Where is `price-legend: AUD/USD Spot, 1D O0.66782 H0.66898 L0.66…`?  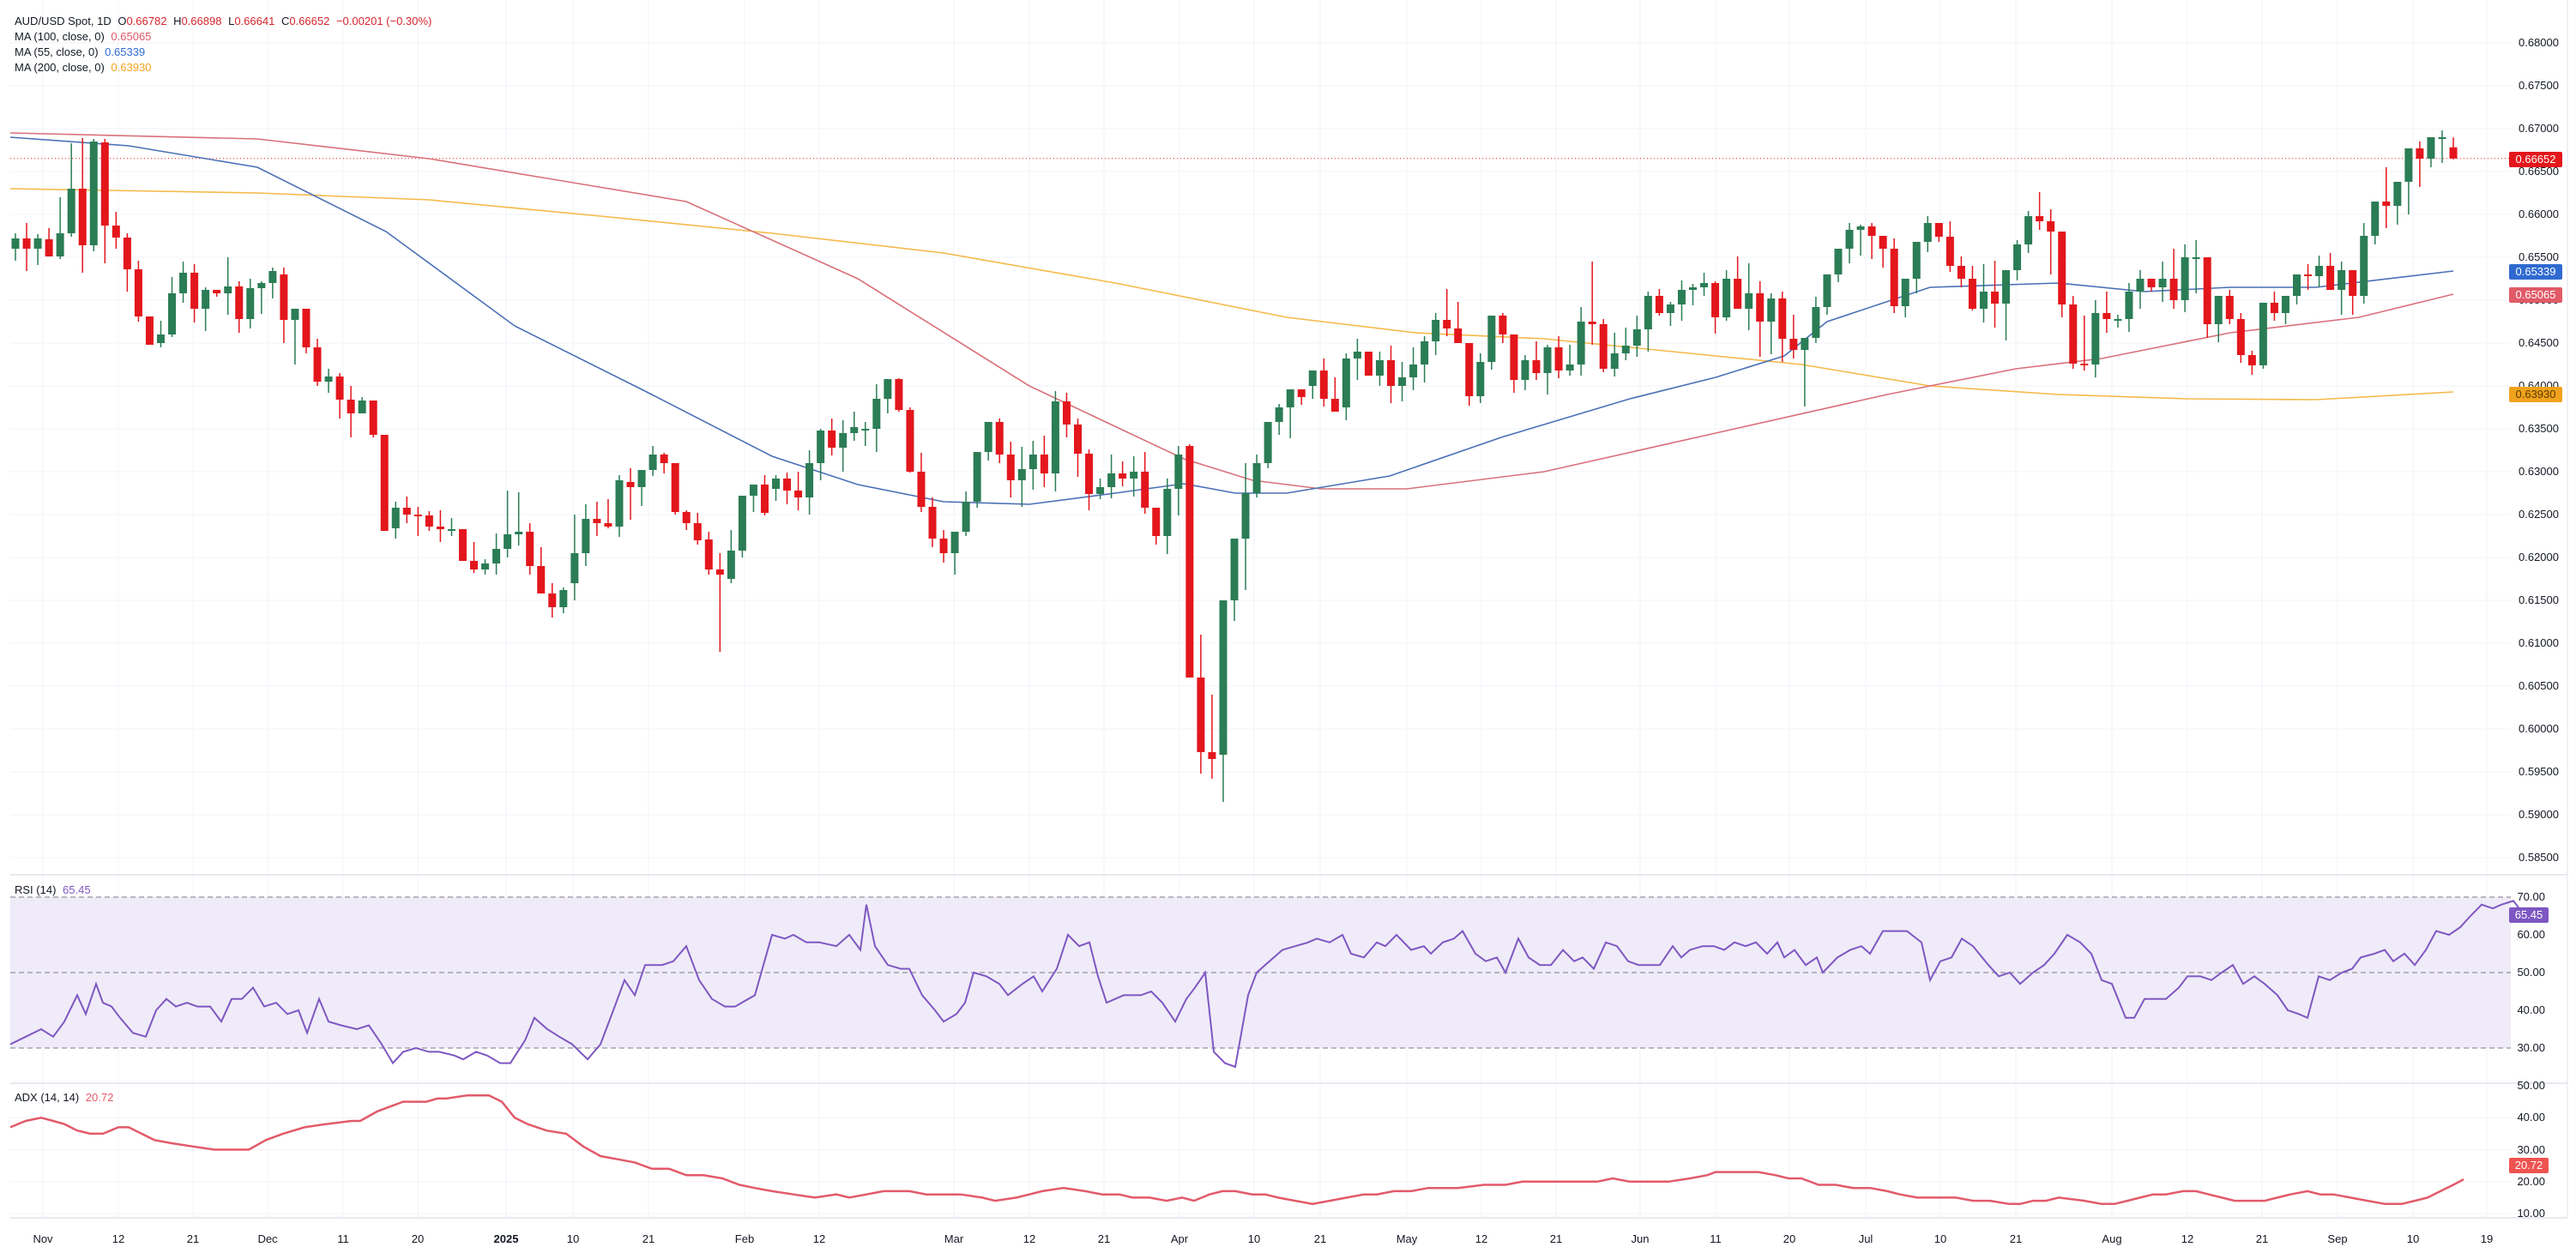
price-legend: AUD/USD Spot, 1D O0.66782 H0.66898 L0.66… is located at coordinates (225, 21).